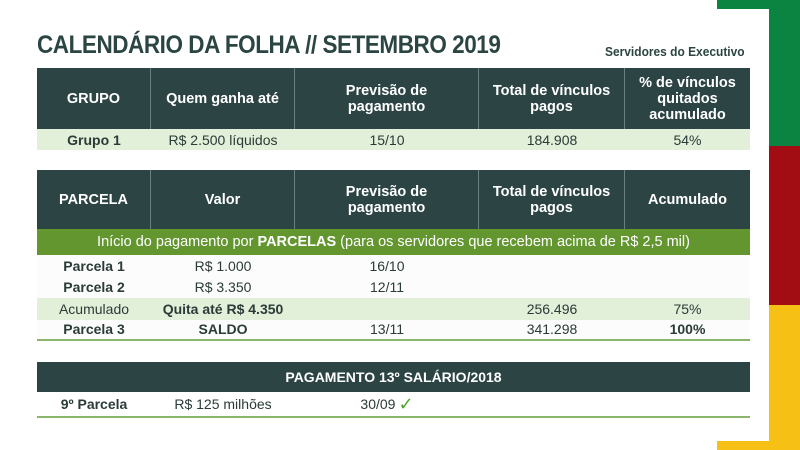 Image resolution: width=800 pixels, height=450 pixels. Describe the element at coordinates (387, 139) in the screenshot. I see `cell-previsao: 15/10` at that location.